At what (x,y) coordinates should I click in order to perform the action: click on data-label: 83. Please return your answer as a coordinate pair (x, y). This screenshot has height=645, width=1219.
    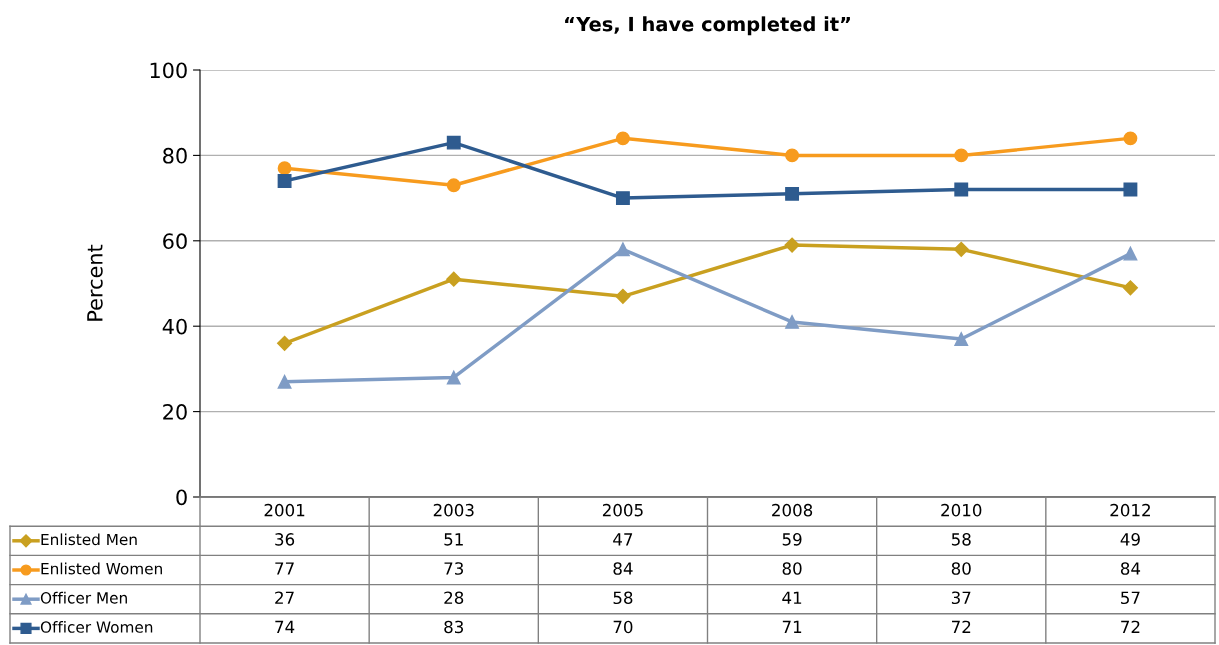
    Looking at the image, I should click on (454, 627).